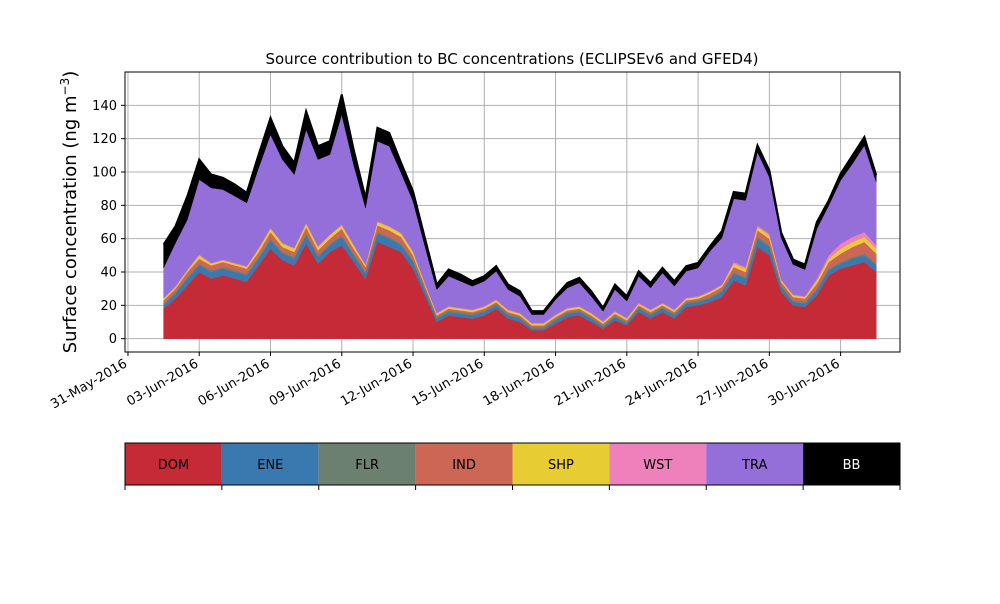 The height and width of the screenshot is (604, 1000). I want to click on legend-label-ene: ENE, so click(270, 465).